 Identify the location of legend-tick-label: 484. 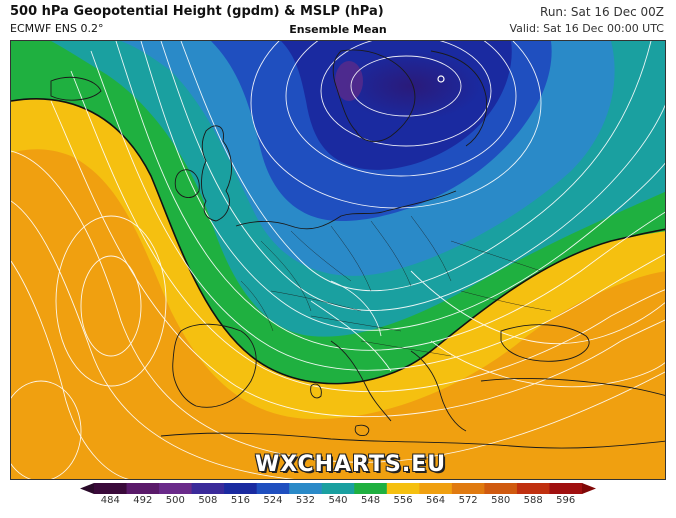
(110, 500).